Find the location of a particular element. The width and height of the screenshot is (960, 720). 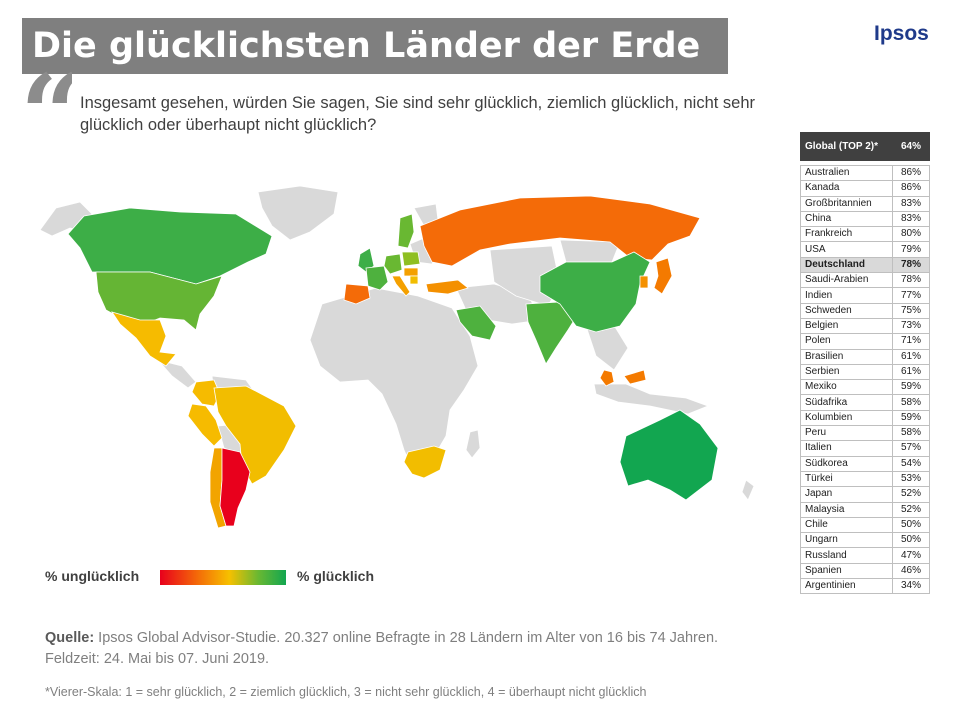

country-cell: Schweden is located at coordinates (846, 310).